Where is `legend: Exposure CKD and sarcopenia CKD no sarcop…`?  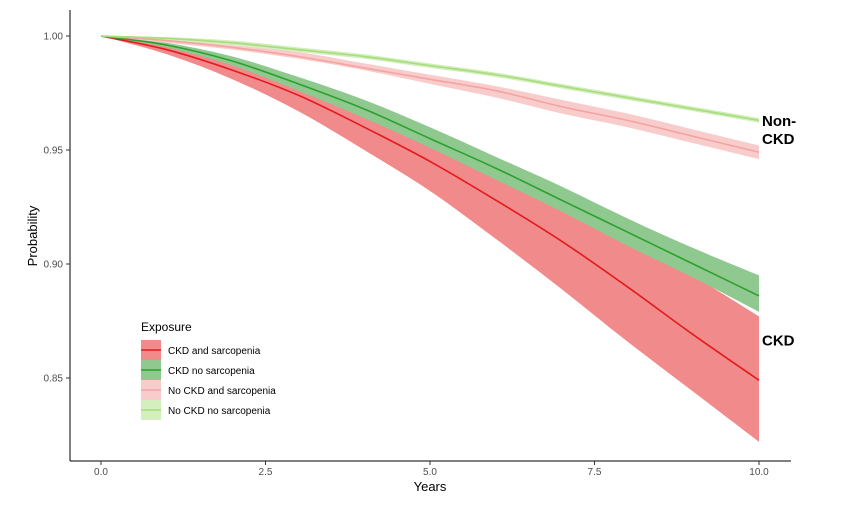 legend: Exposure CKD and sarcopenia CKD no sarcop… is located at coordinates (208, 370).